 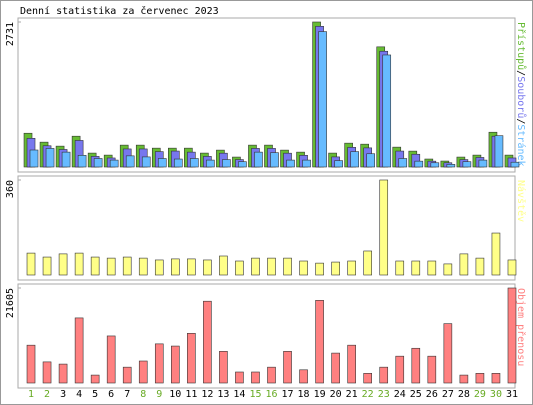 I want to click on x-tick-label: 16, so click(x=271, y=394).